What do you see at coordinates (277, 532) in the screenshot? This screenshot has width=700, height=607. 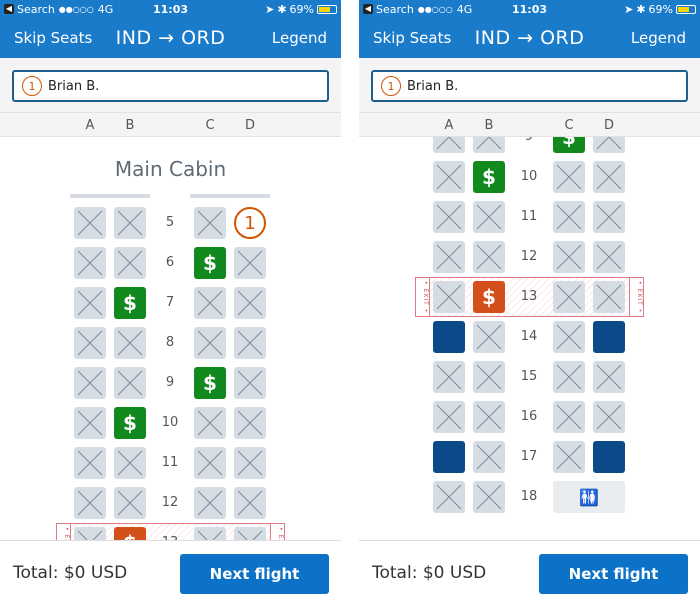 I see `exit-label-right: • EXIT •` at bounding box center [277, 532].